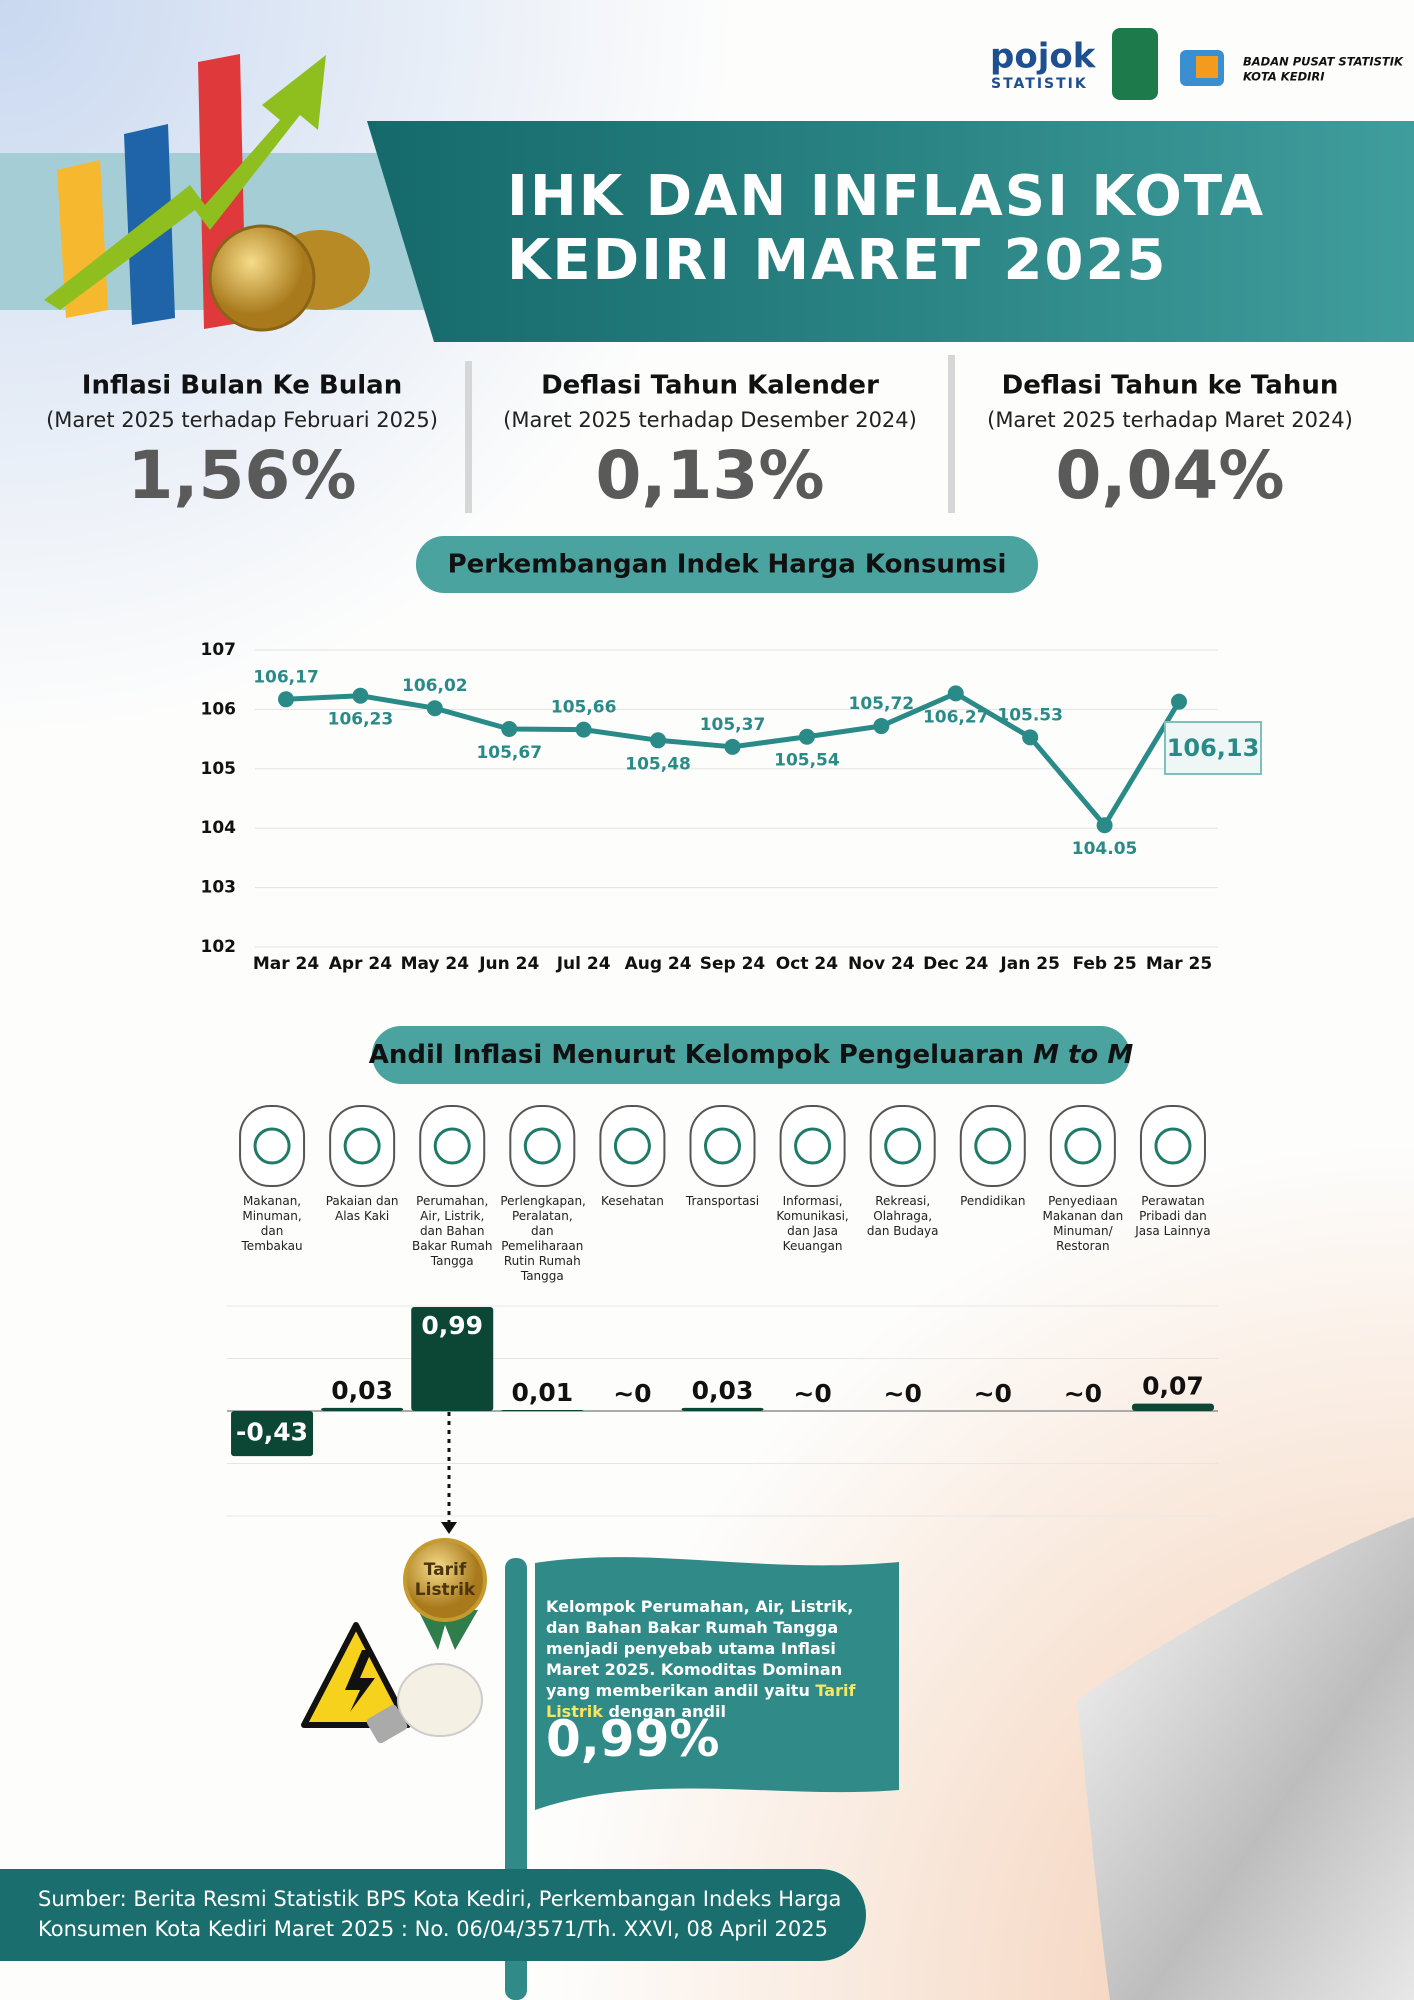  I want to click on category-label: Kesehatan, so click(632, 1201).